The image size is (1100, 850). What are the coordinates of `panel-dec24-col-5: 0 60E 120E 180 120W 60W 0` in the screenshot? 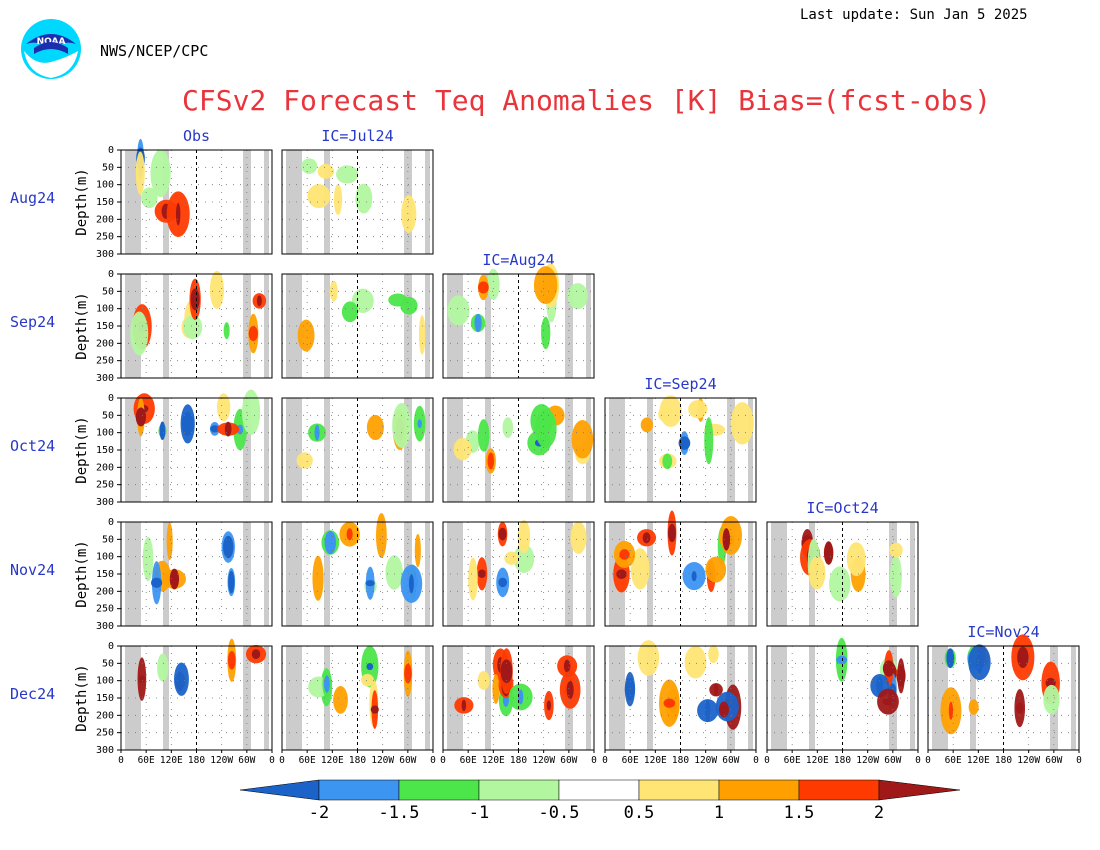 It's located at (842, 701).